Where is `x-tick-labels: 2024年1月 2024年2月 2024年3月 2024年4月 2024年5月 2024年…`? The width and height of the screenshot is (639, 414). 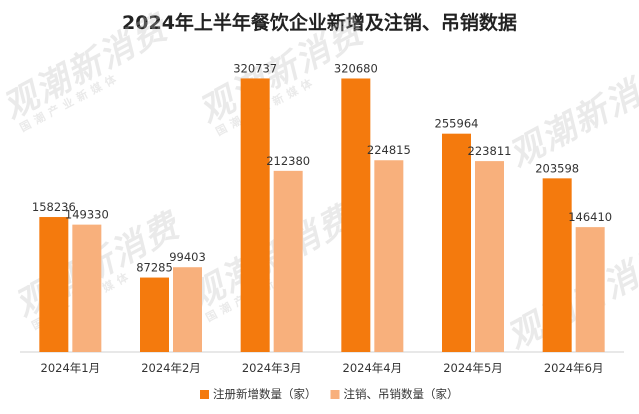
x-tick-labels: 2024年1月 2024年2月 2024年3月 2024年4月 2024年5月 2024年… is located at coordinates (322, 368).